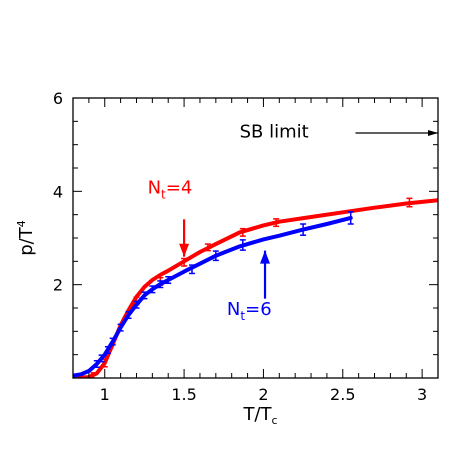 This screenshot has width=463, height=463. What do you see at coordinates (339, 132) in the screenshot?
I see `annotation-sb: SB limit` at bounding box center [339, 132].